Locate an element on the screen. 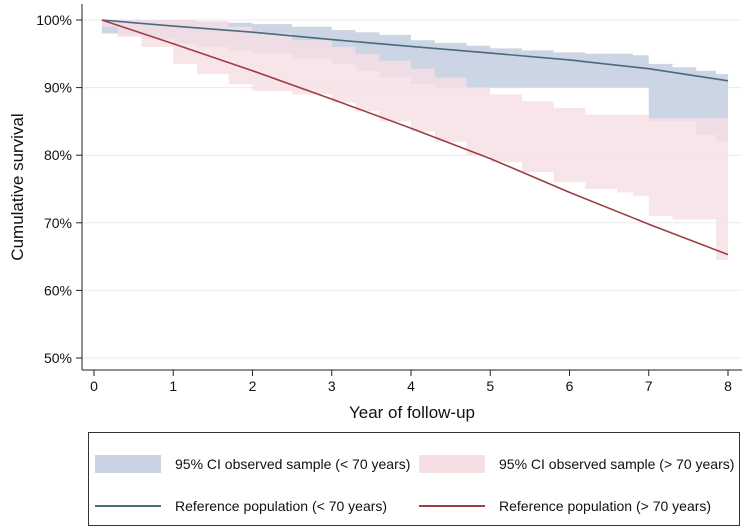 This screenshot has width=747, height=531. y-tick-label: 90% is located at coordinates (58, 88).